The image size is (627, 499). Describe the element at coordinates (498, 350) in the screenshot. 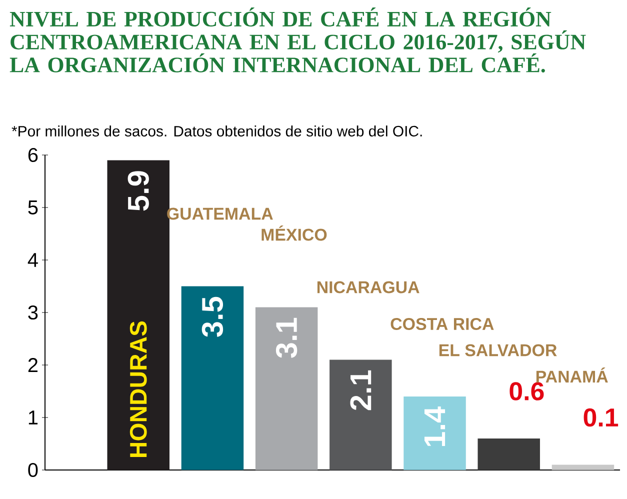

I see `x-tick-label: EL SALVADOR` at that location.